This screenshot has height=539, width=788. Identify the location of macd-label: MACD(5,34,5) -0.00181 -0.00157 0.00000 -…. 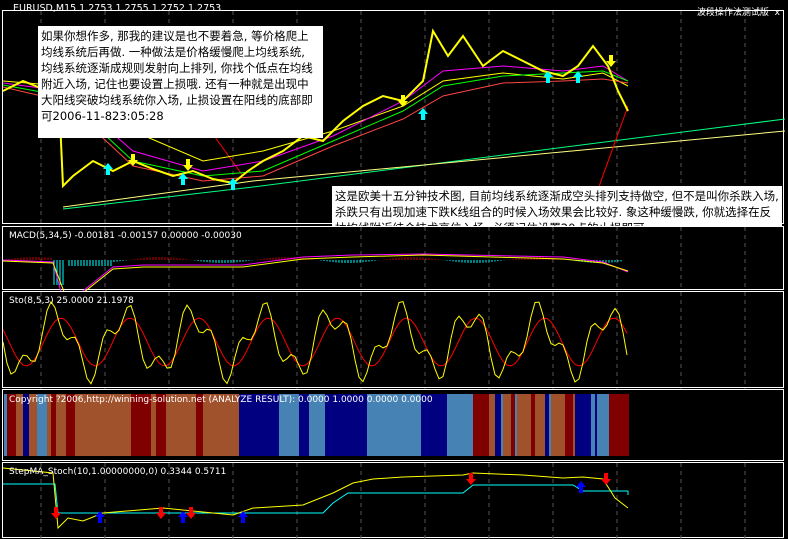
(125, 236).